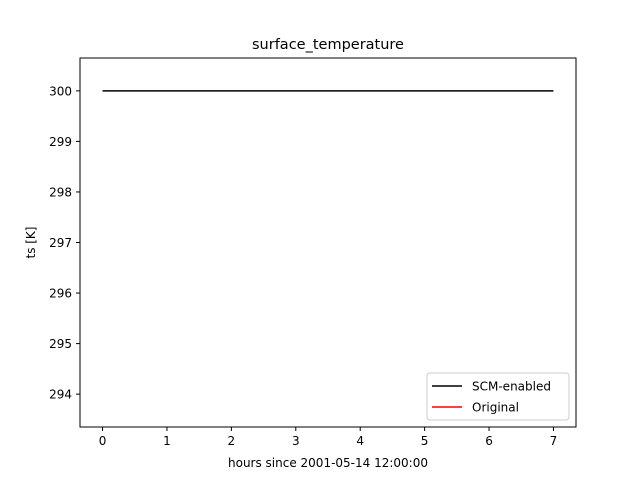 This screenshot has width=640, height=484. What do you see at coordinates (554, 441) in the screenshot?
I see `x-tick-label: 7` at bounding box center [554, 441].